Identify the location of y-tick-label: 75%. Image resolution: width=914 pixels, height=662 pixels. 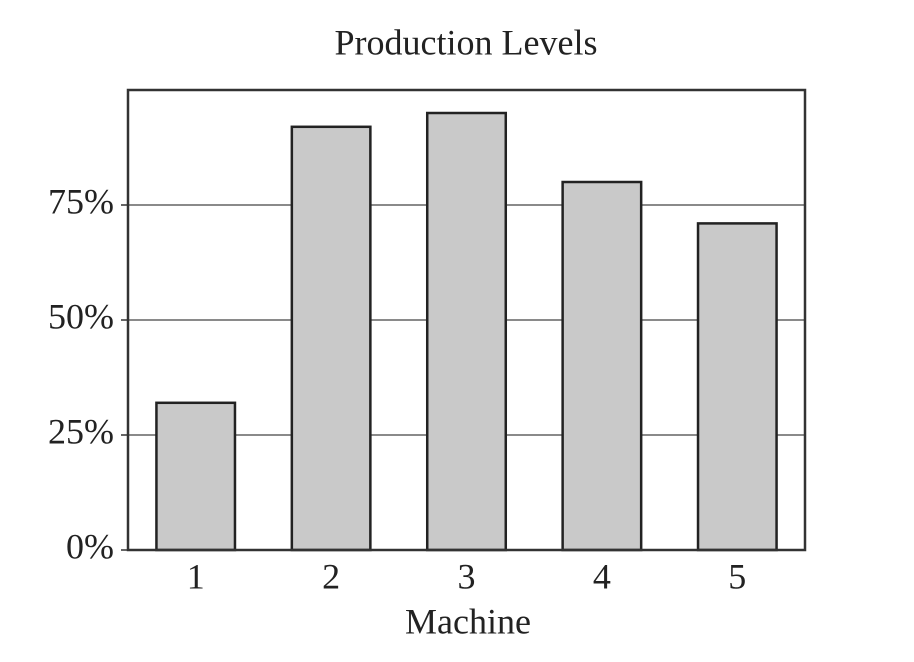
(81, 201).